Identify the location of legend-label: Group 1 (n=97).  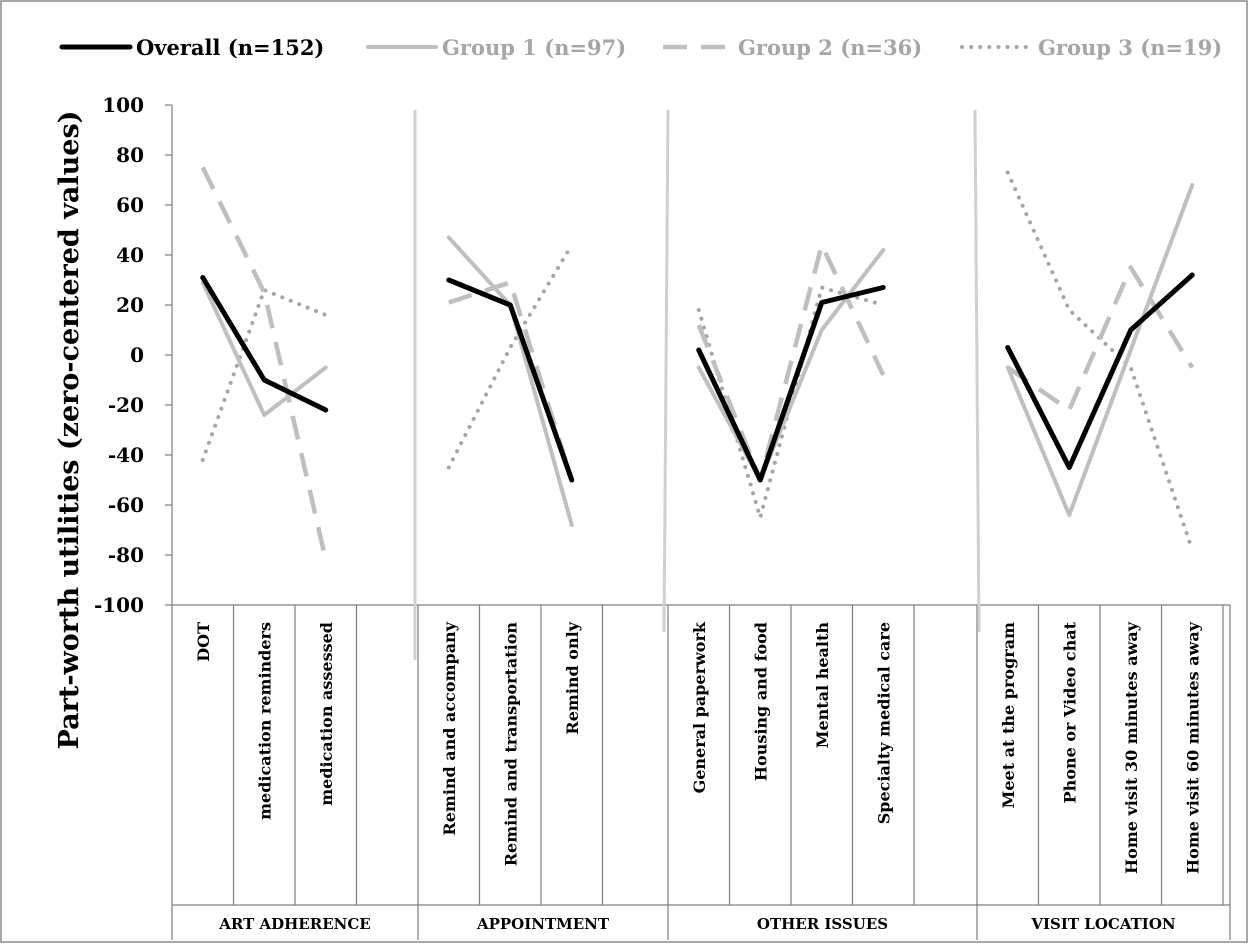
(534, 47).